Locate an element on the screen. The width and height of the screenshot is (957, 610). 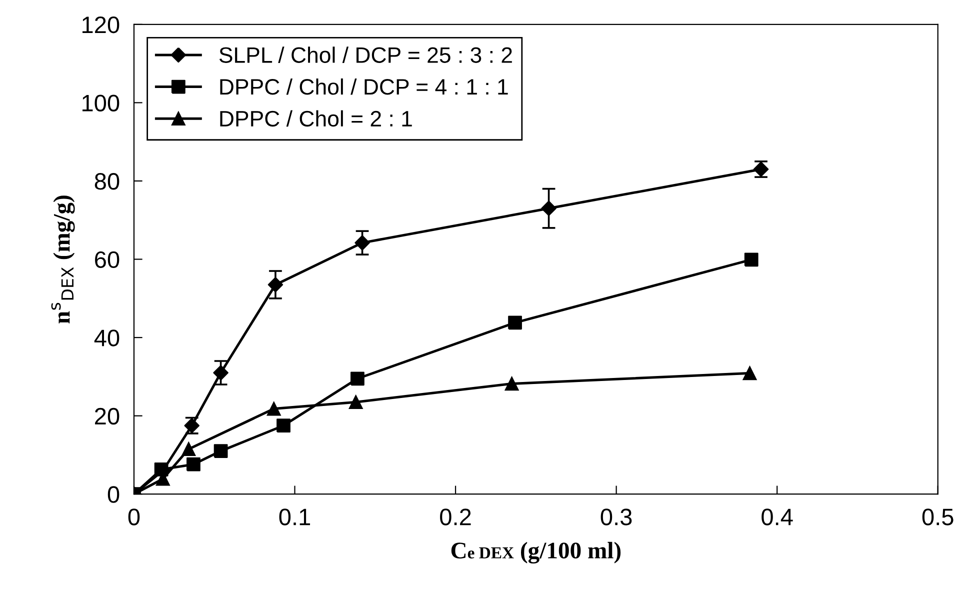
legend-label: DPPC / Chol / DCP = 4 : 1 : 1 is located at coordinates (364, 86).